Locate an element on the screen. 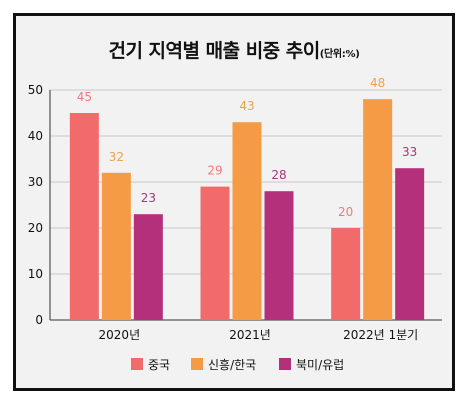 The height and width of the screenshot is (400, 470). y-tick-label: 10 is located at coordinates (35, 274).